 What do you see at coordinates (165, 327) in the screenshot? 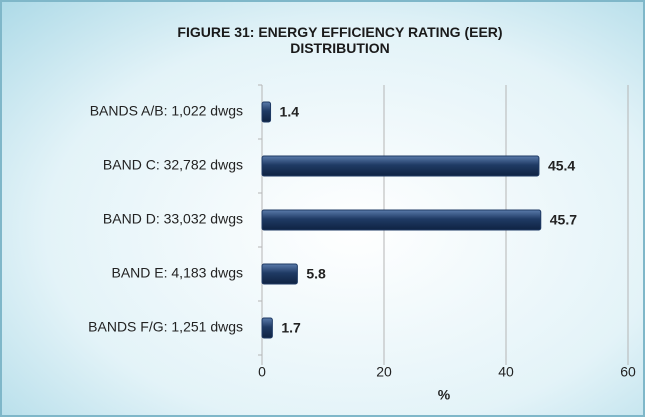
I see `y-tick-label: BANDS F/G: 1,251 dwgs` at bounding box center [165, 327].